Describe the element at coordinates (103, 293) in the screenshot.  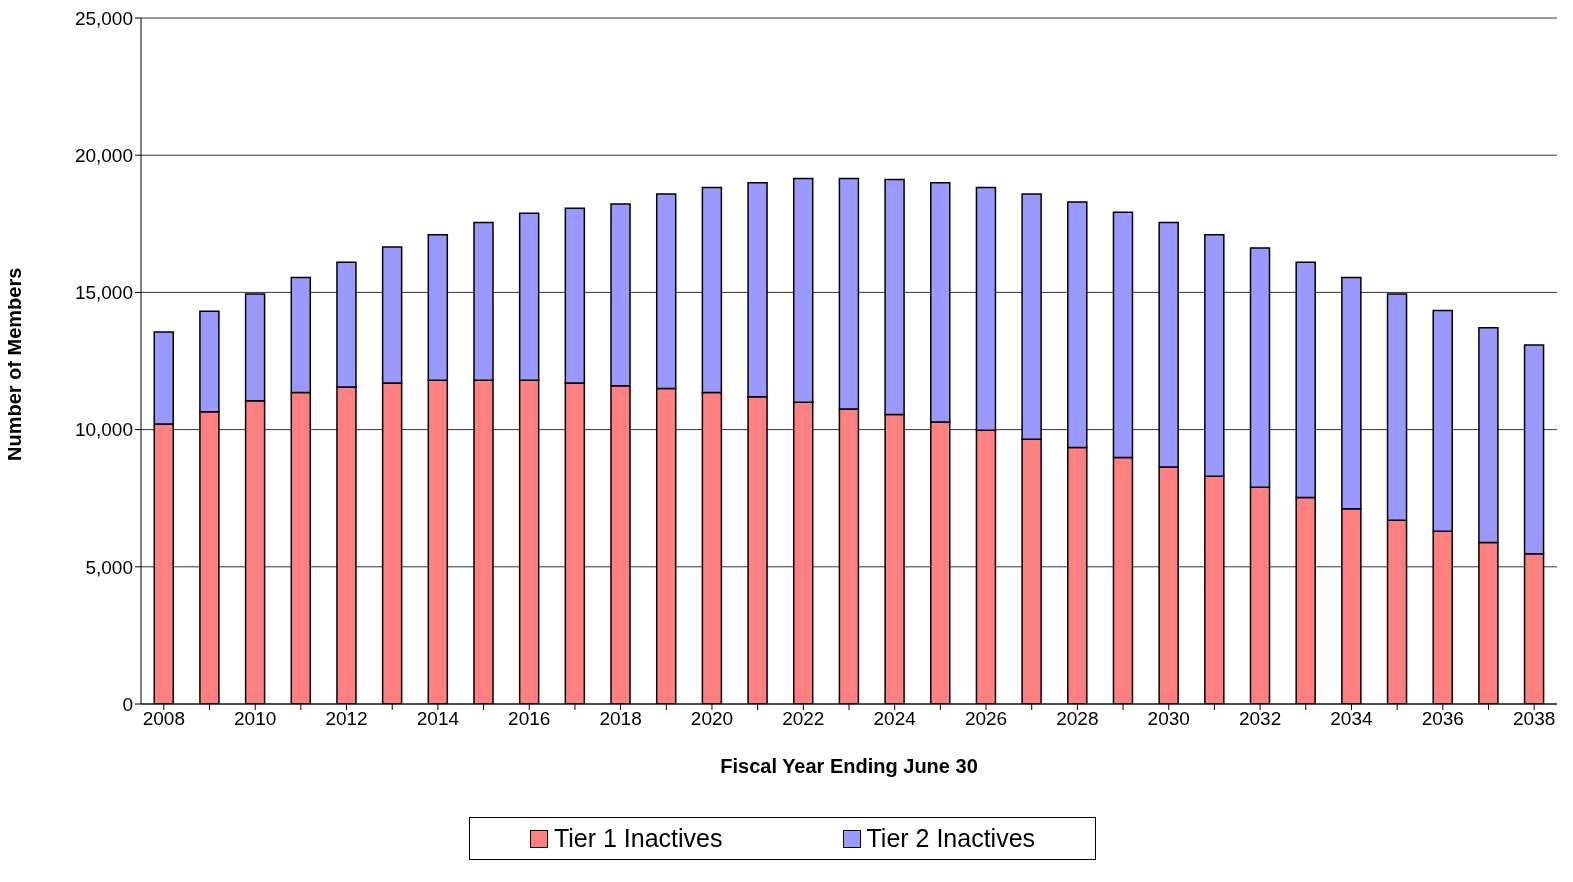
I see `y-tick-label: 15,000` at that location.